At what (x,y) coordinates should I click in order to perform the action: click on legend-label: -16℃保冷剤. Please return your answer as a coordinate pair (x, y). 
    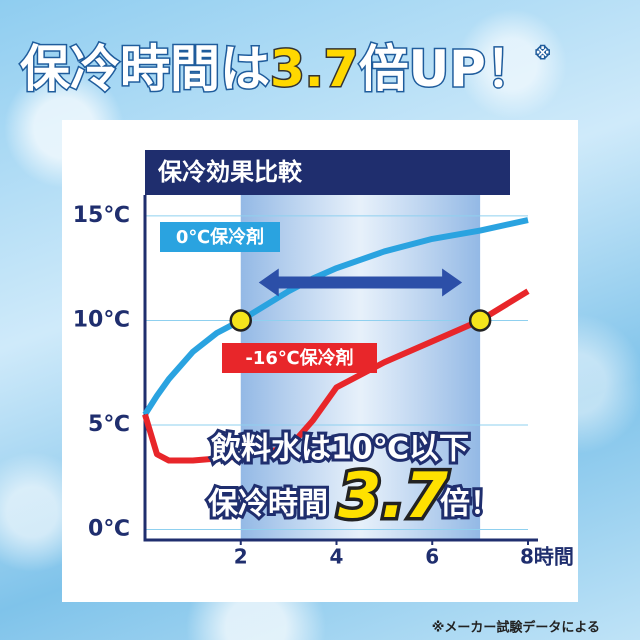
    Looking at the image, I should click on (299, 358).